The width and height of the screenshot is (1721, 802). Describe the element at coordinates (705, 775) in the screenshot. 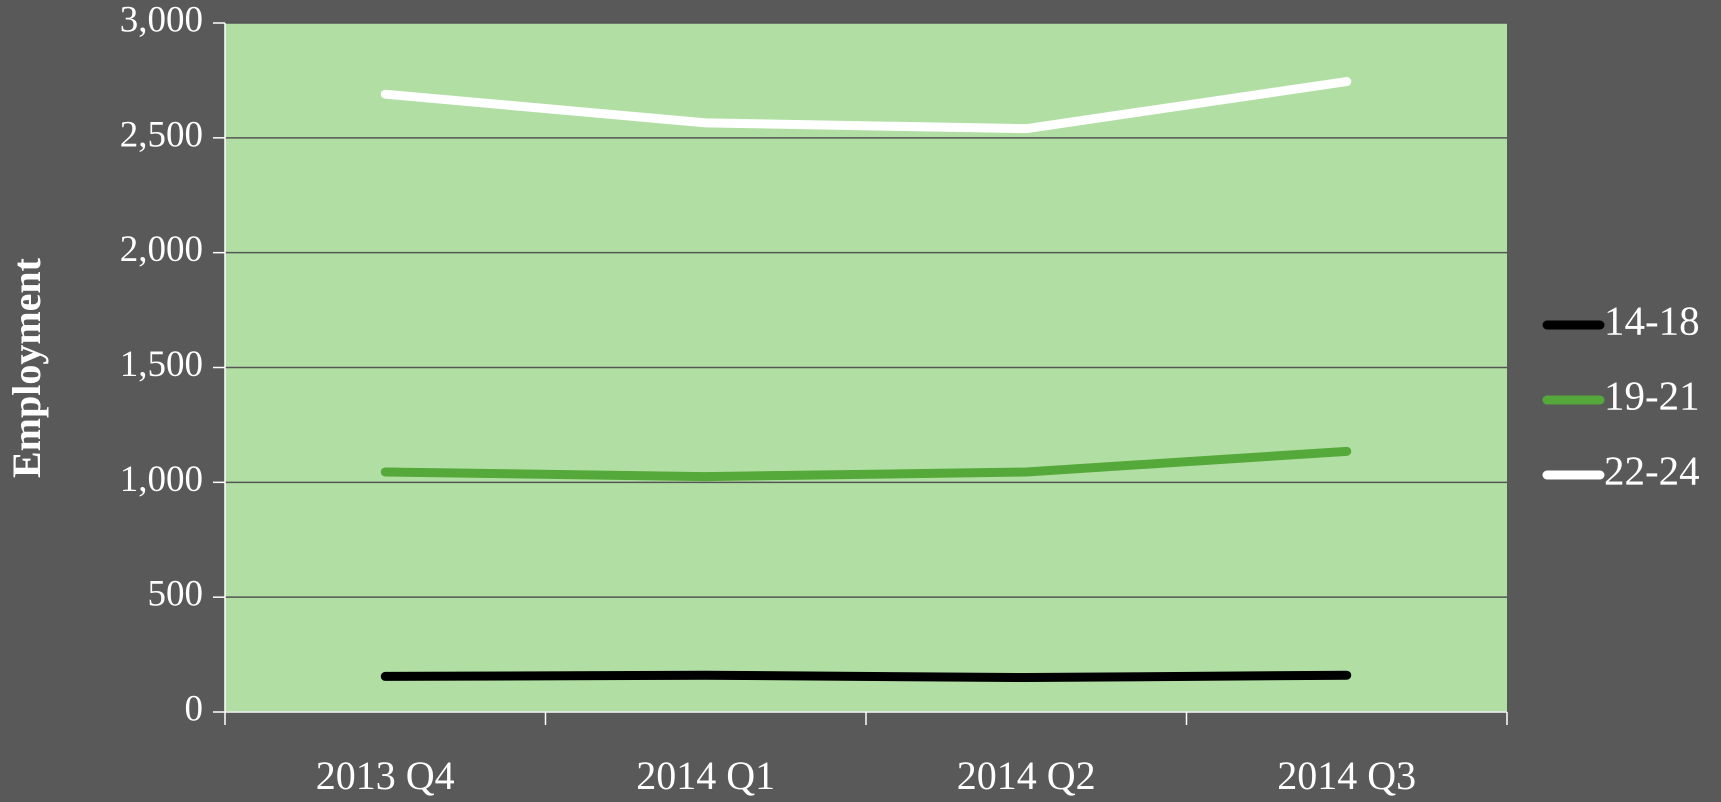

I see `x-tick-label: 2014 Q1` at that location.